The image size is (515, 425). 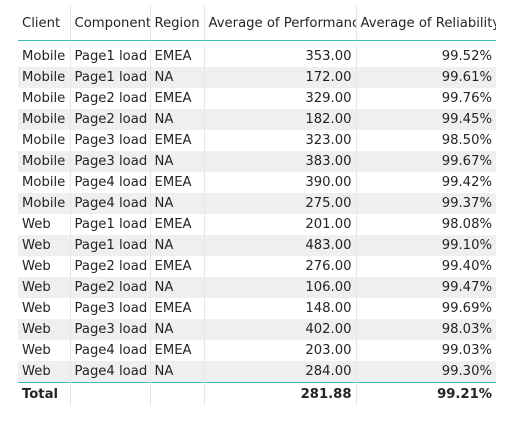 I want to click on cell-reliability: 98.08%, so click(x=426, y=224).